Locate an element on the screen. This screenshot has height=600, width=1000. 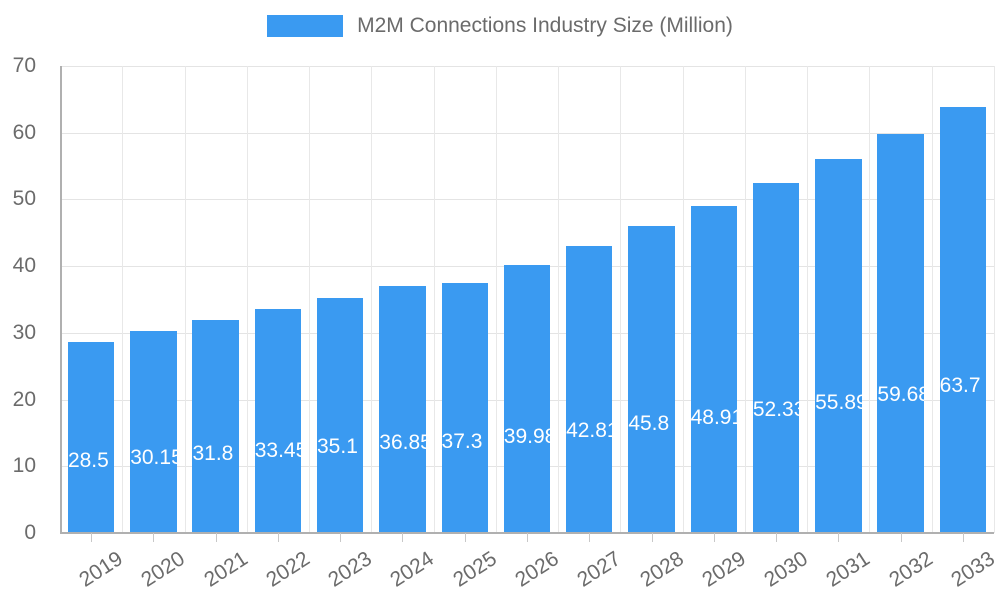
bar-value-label: 63.7 is located at coordinates (960, 386).